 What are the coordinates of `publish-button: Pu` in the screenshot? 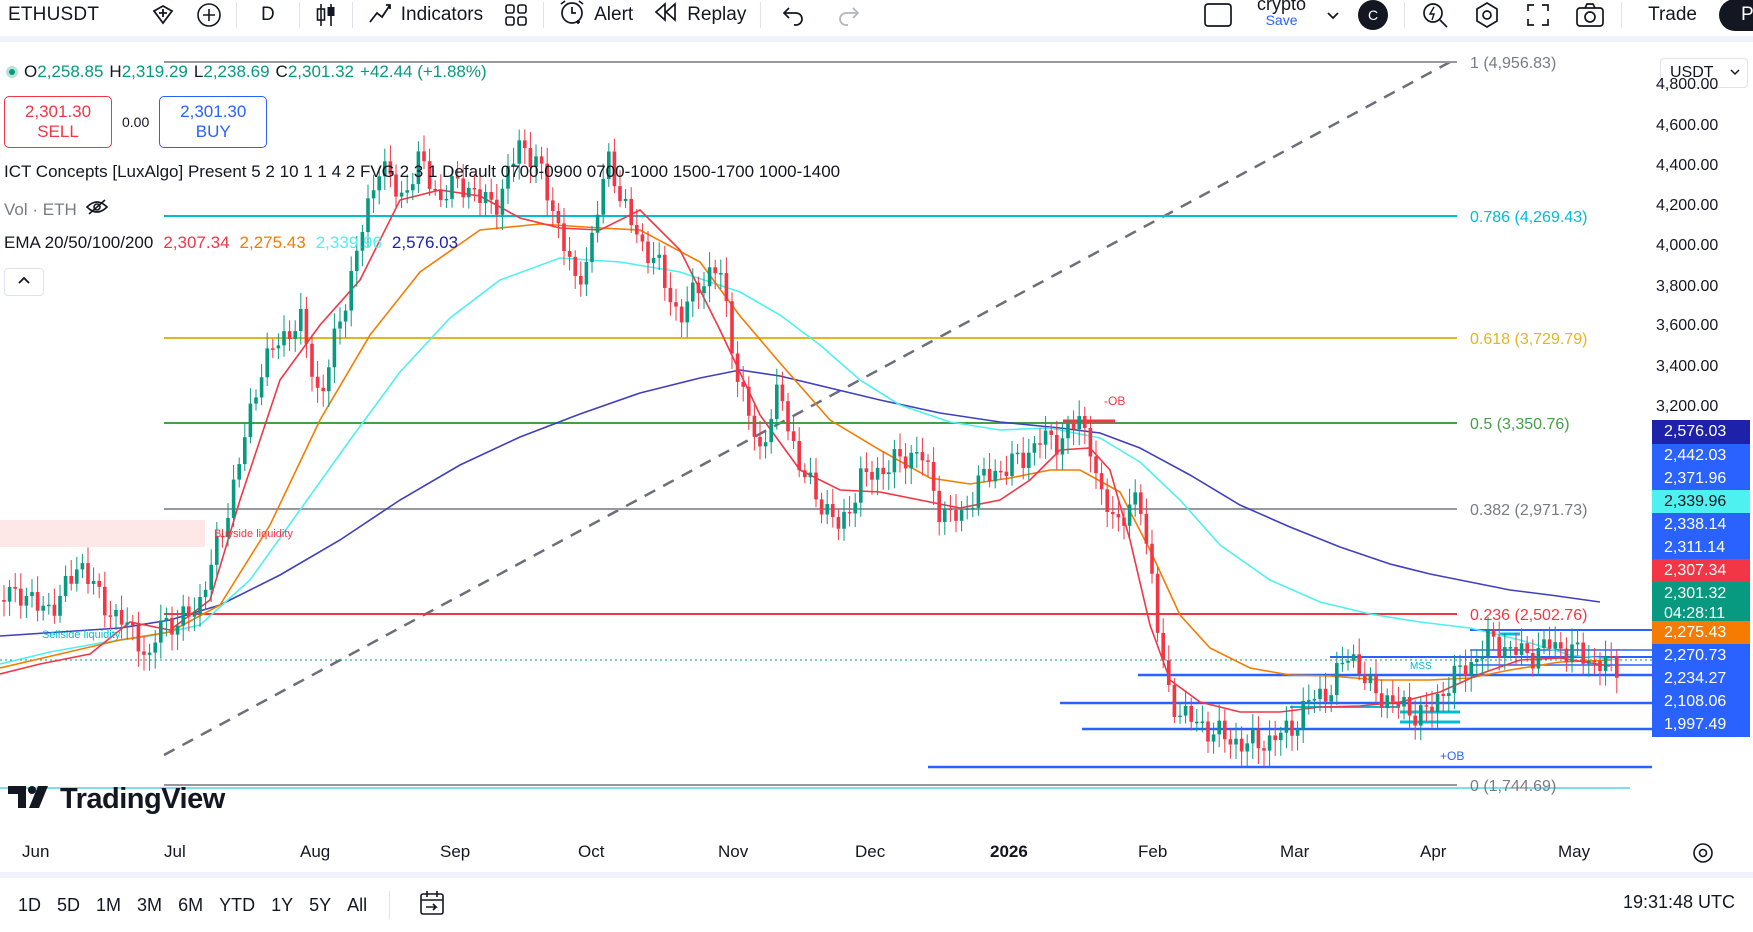 It's located at (1736, 15).